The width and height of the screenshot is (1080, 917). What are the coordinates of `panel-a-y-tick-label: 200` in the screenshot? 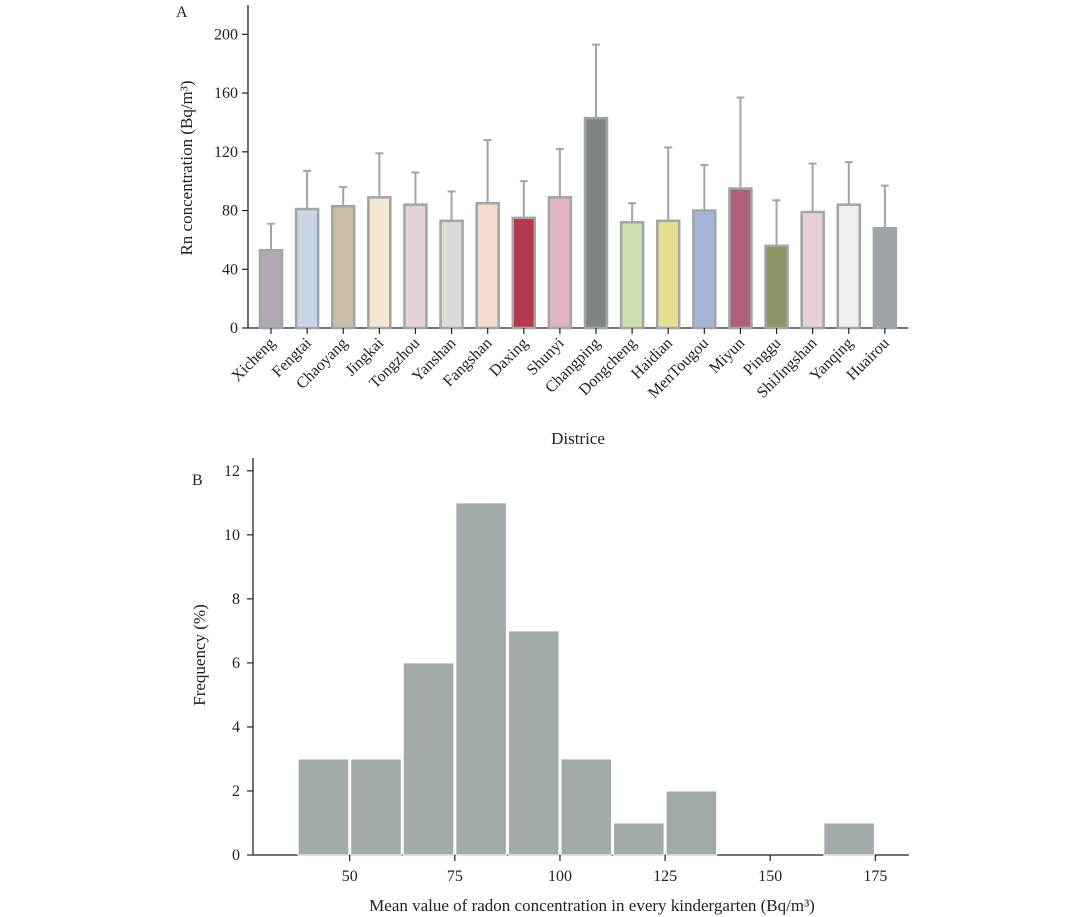 It's located at (226, 34).